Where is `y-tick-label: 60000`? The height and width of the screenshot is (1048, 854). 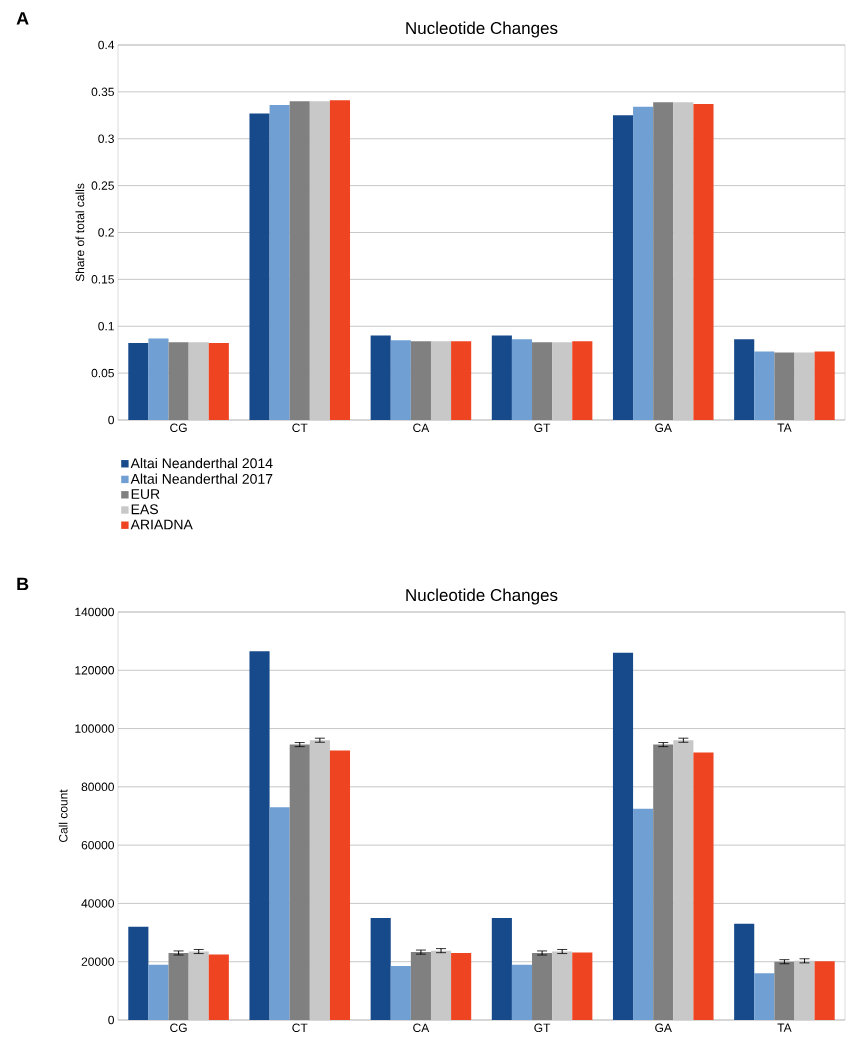
y-tick-label: 60000 is located at coordinates (97, 845).